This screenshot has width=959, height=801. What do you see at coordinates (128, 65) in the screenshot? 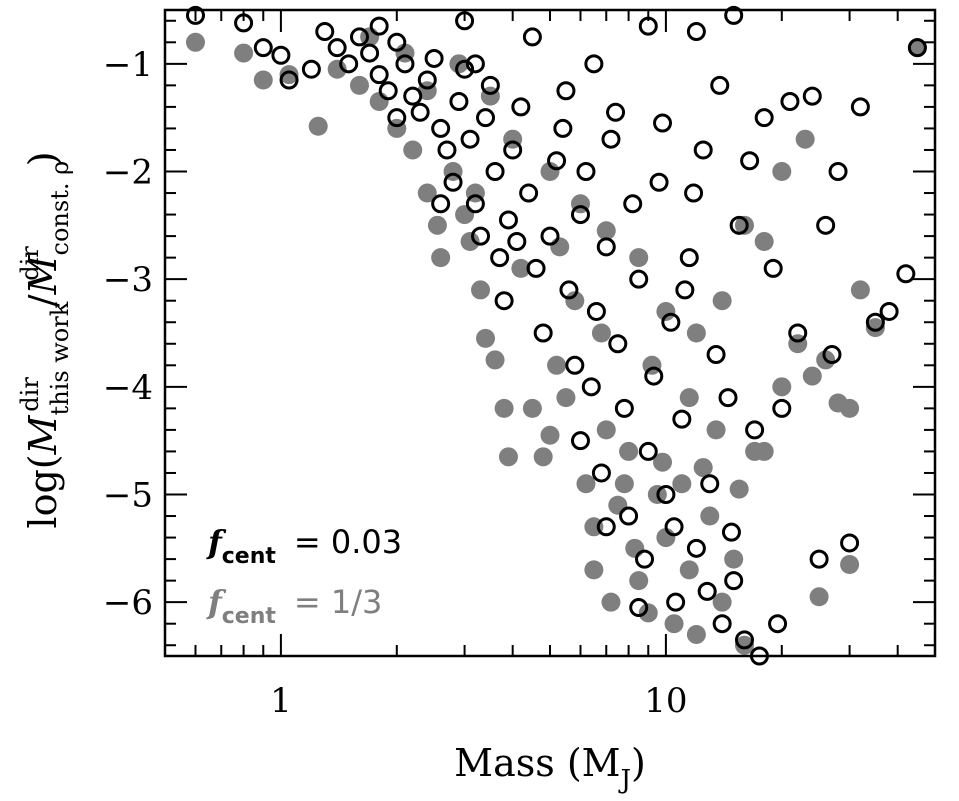
I see `y-tick-label-0: −1` at bounding box center [128, 65].